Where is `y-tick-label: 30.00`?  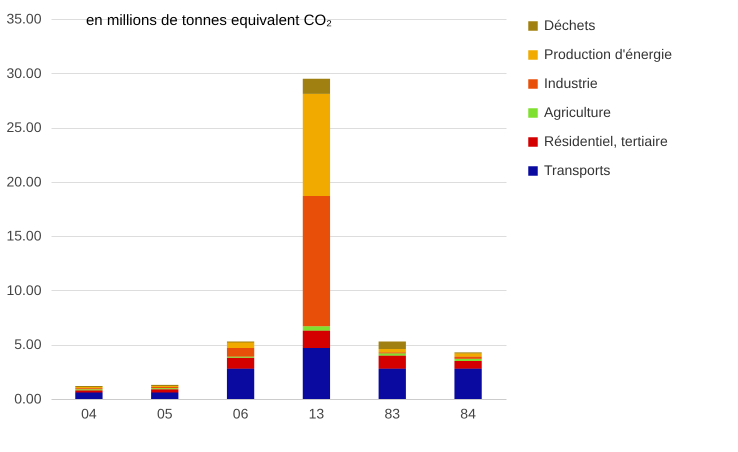 y-tick-label: 30.00 is located at coordinates (24, 72).